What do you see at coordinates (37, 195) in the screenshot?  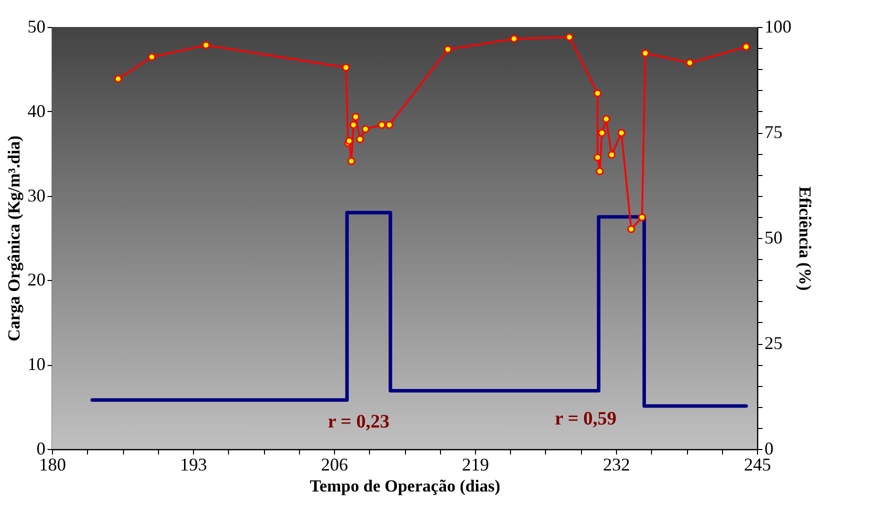 I see `y-tick-label: 30` at bounding box center [37, 195].